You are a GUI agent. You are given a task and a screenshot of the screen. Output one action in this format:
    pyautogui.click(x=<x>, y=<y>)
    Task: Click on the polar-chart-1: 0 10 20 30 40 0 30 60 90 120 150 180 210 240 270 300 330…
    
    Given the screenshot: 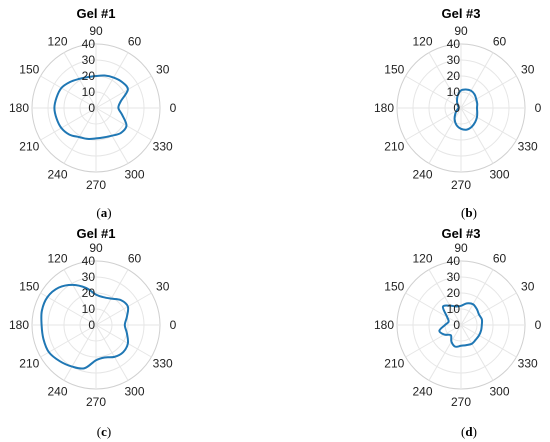 What is the action you would take?
    pyautogui.click(x=93, y=113)
    